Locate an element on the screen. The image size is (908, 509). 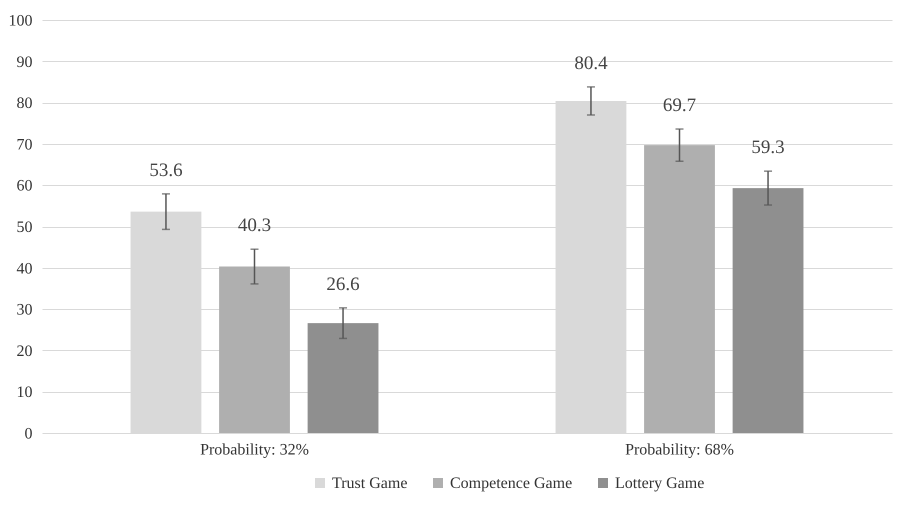
data-label: 59.3 is located at coordinates (768, 147).